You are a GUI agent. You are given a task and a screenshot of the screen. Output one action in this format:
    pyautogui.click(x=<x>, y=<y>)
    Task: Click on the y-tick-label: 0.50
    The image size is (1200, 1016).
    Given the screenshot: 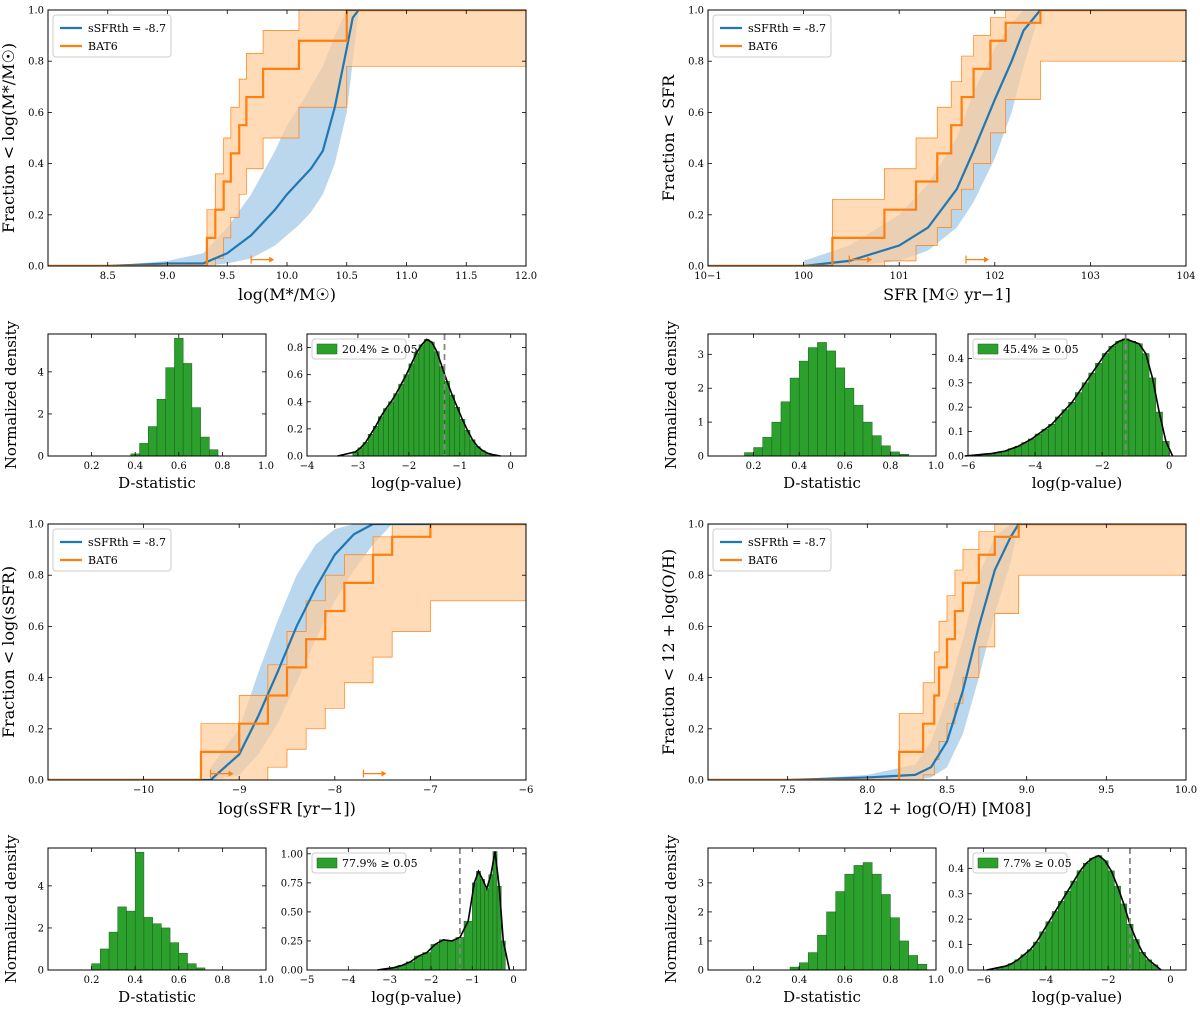 What is the action you would take?
    pyautogui.click(x=292, y=912)
    